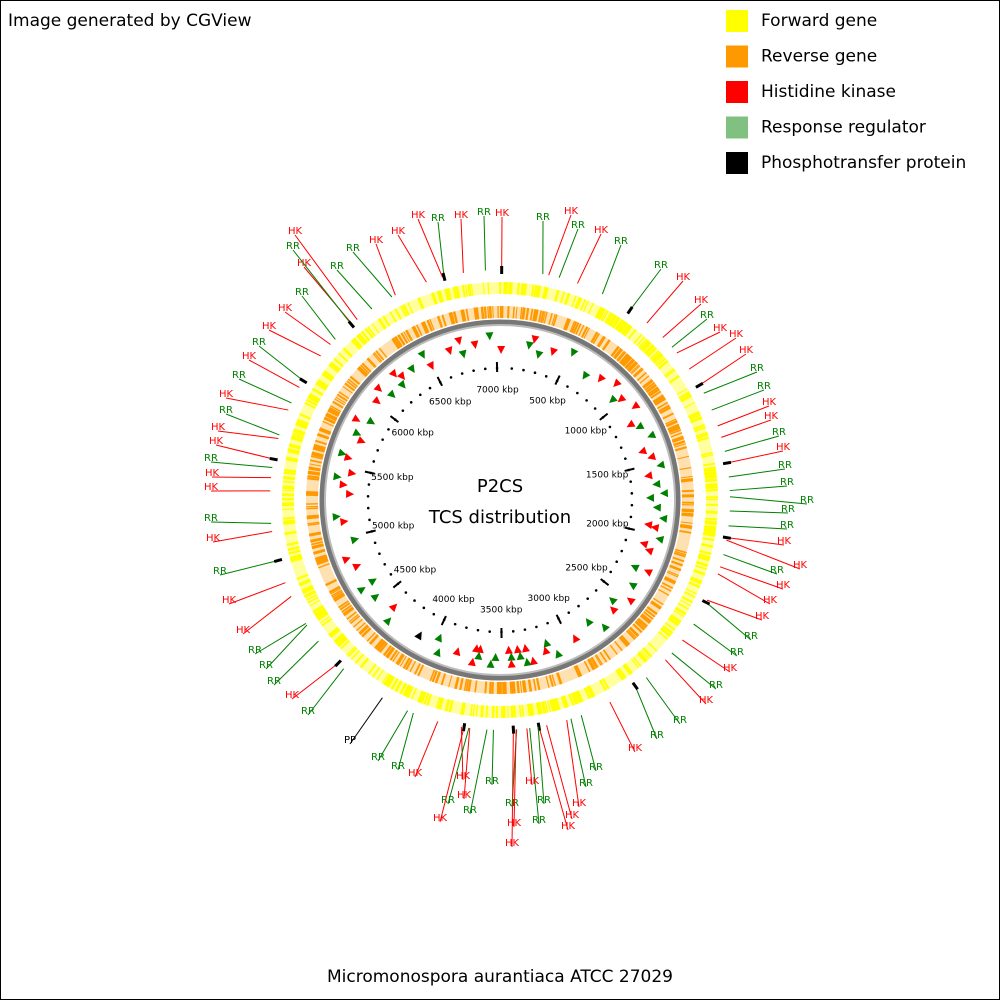  I want to click on legend-label: Forward gene, so click(819, 21).